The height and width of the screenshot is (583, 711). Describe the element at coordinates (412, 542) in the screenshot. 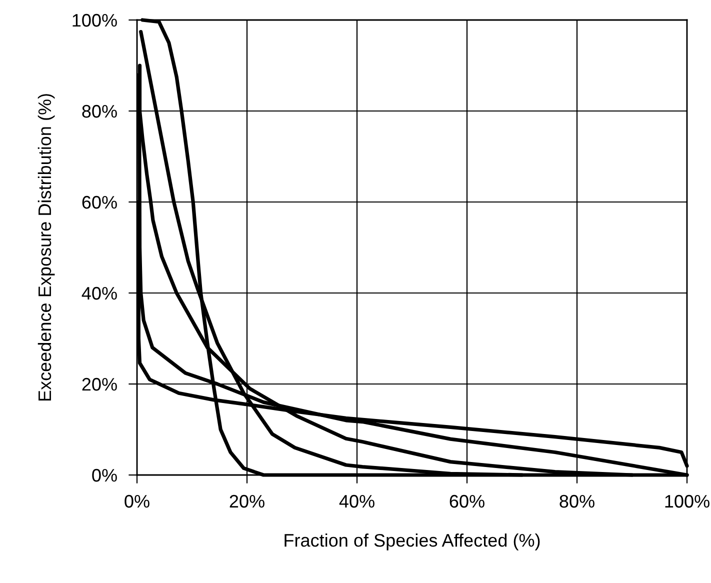

I see `x-axis-title: Fraction of Species Affected (%)` at that location.